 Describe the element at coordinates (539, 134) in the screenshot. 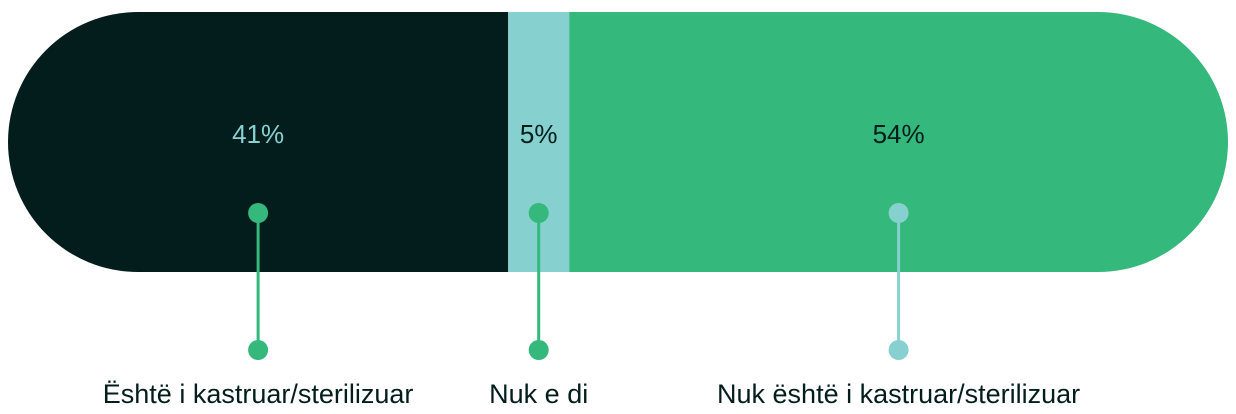

I see `data-label: 5%` at that location.